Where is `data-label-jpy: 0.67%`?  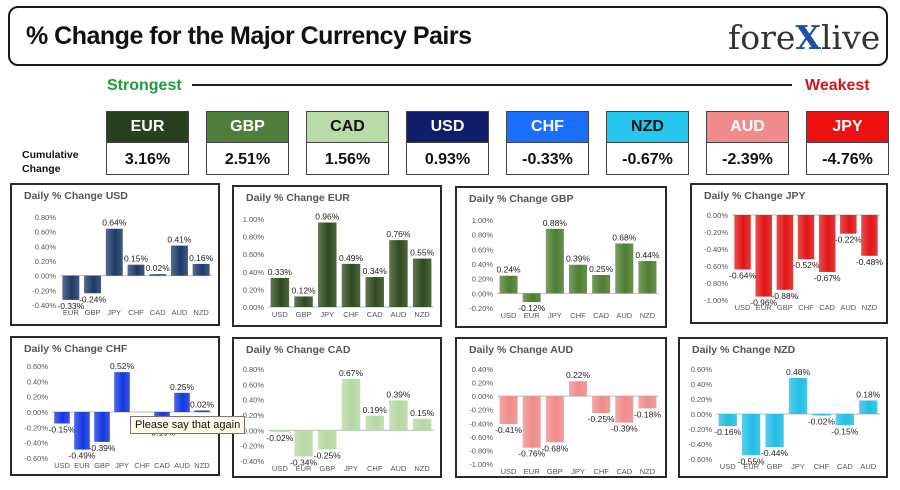
data-label-jpy: 0.67% is located at coordinates (351, 373).